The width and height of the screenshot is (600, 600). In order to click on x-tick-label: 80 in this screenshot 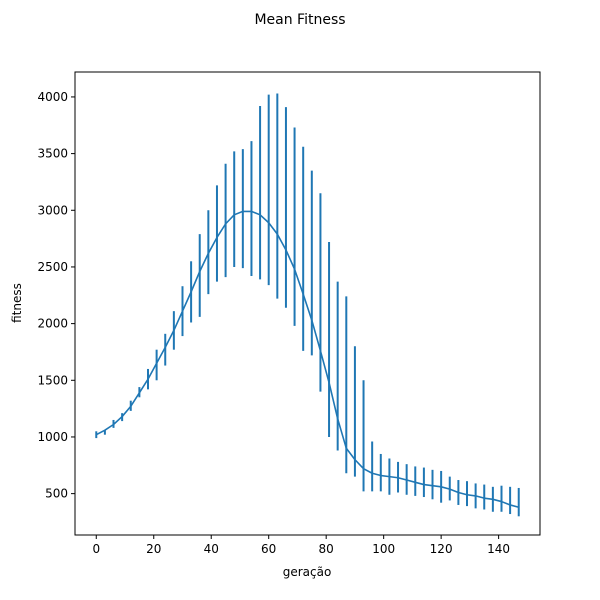, I will do `click(326, 549)`.